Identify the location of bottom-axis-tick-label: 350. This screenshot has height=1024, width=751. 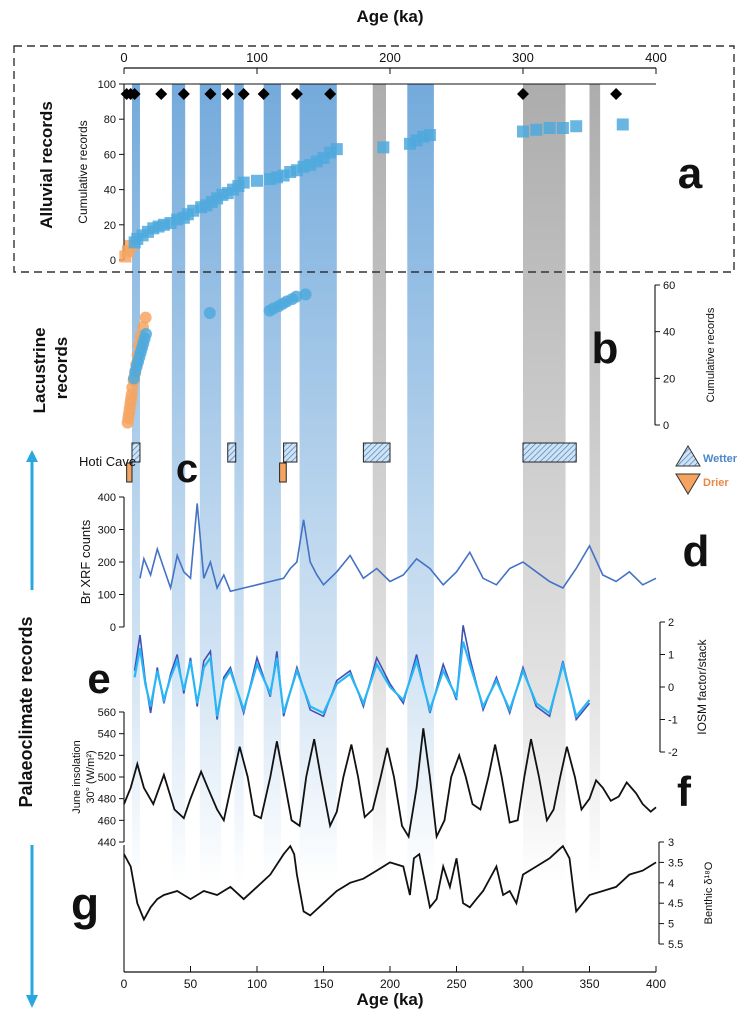
(589, 984).